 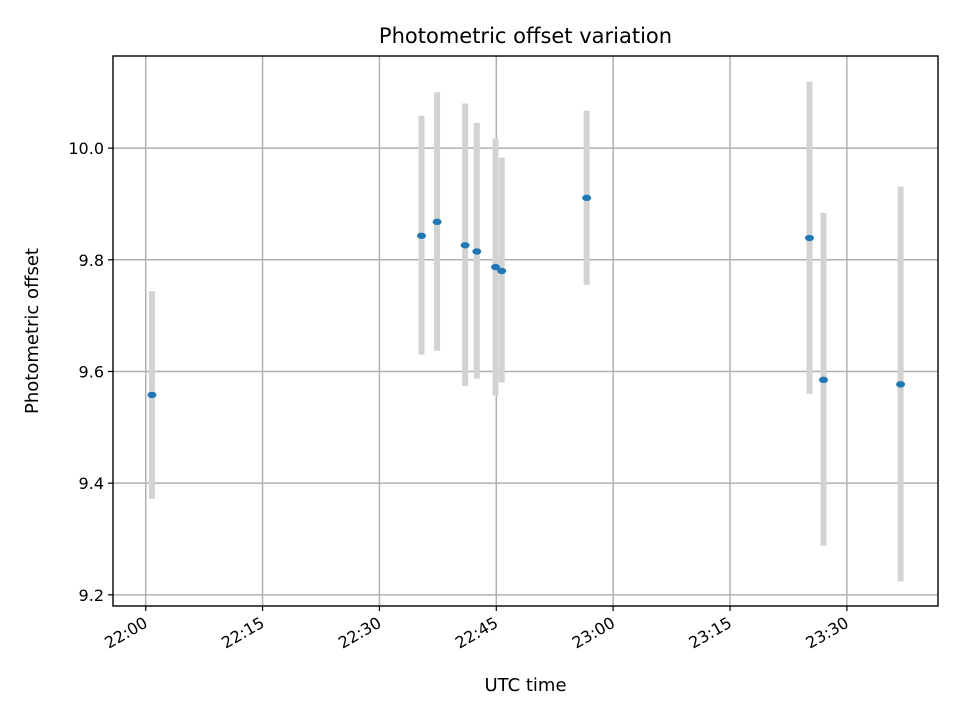 What do you see at coordinates (91, 260) in the screenshot?
I see `y-tick-label: 9.8` at bounding box center [91, 260].